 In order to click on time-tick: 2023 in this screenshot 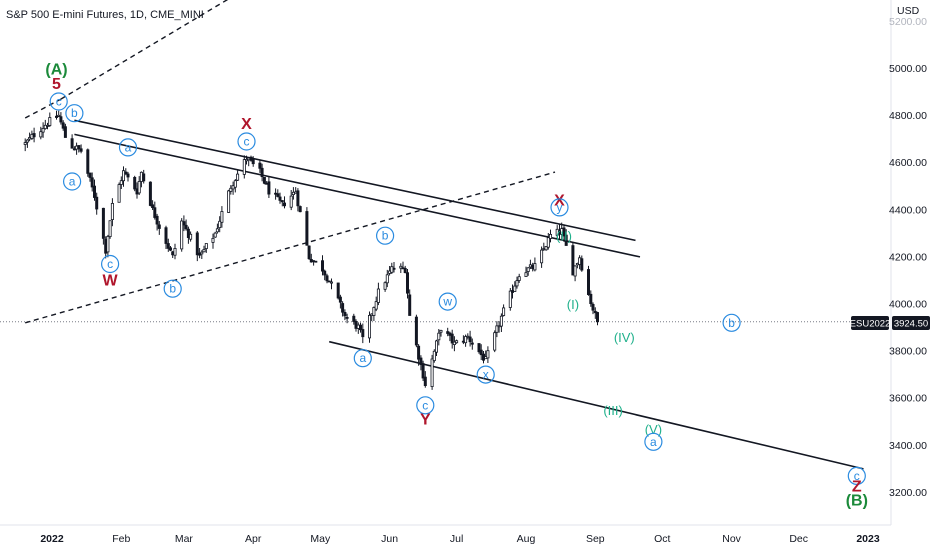, I will do `click(868, 539)`.